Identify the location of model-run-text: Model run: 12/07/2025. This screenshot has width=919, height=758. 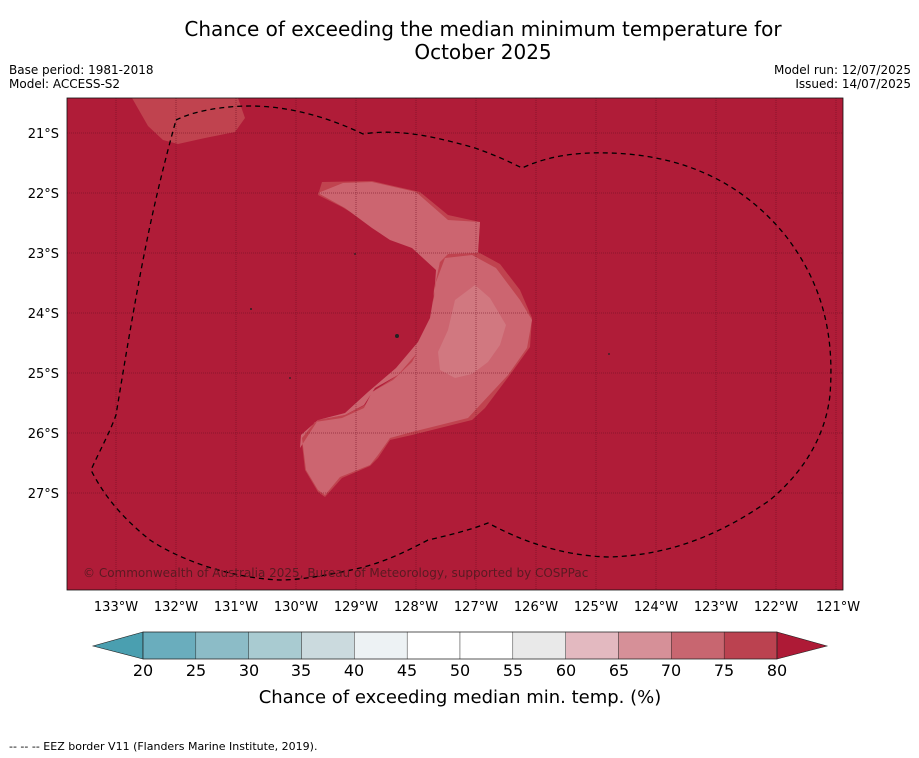
(842, 70).